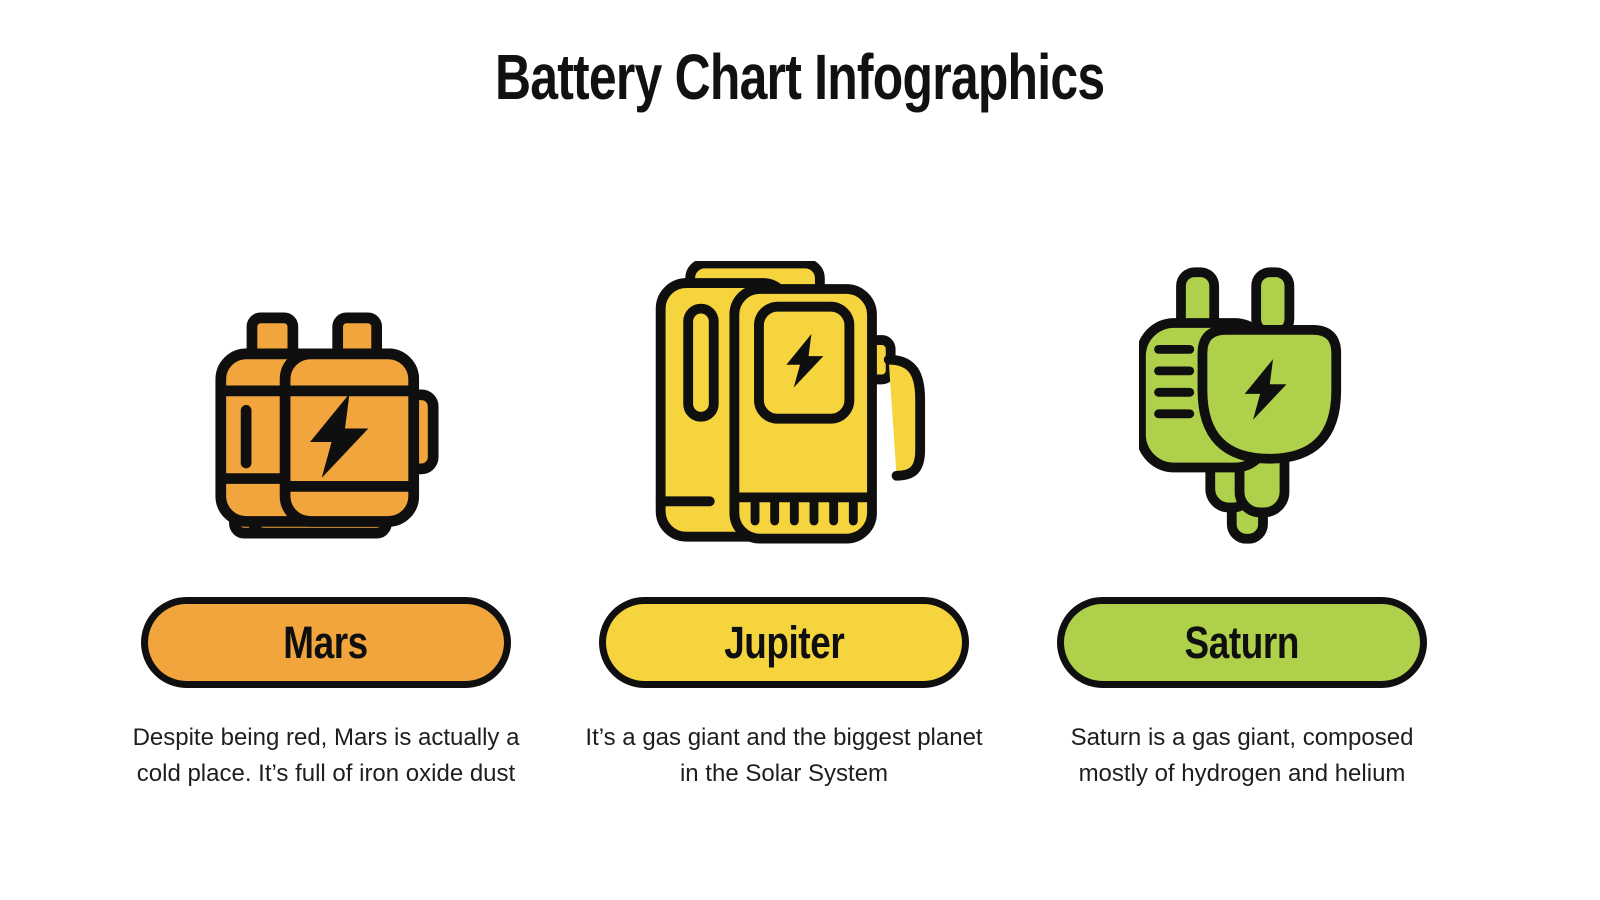  Describe the element at coordinates (1239, 405) in the screenshot. I see `power-plug-icon` at that location.